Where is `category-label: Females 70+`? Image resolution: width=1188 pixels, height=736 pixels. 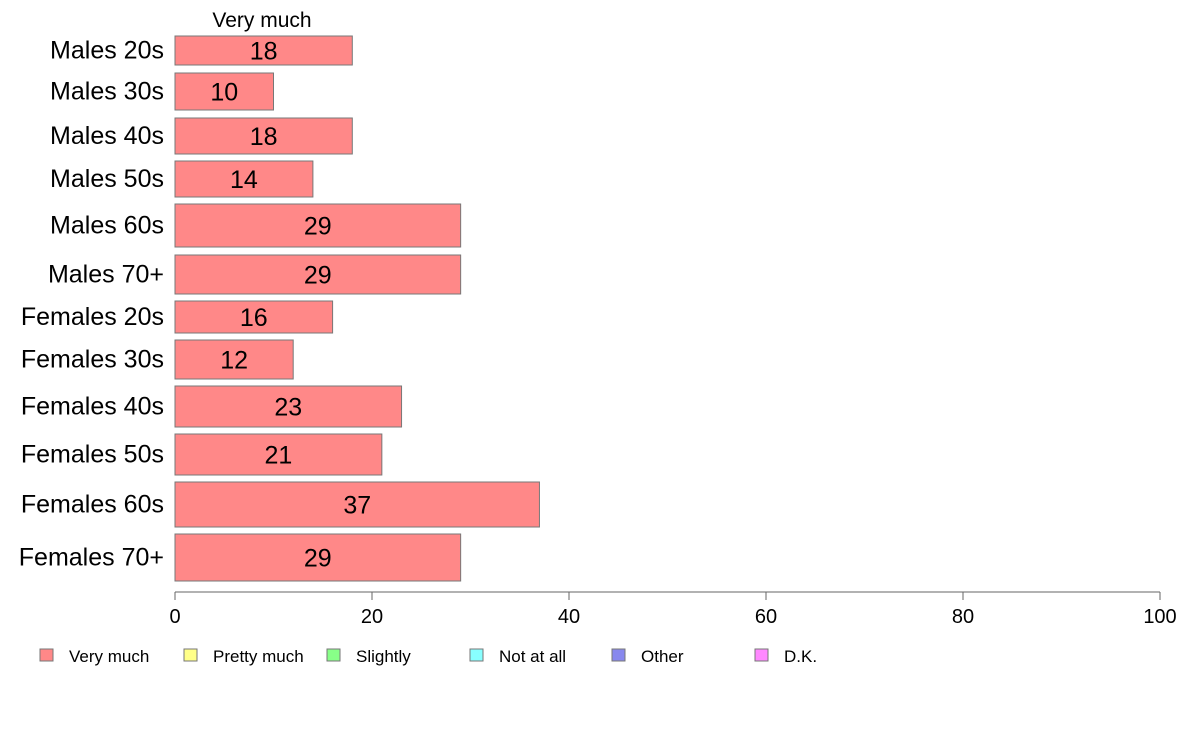 category-label: Females 70+ is located at coordinates (91, 558).